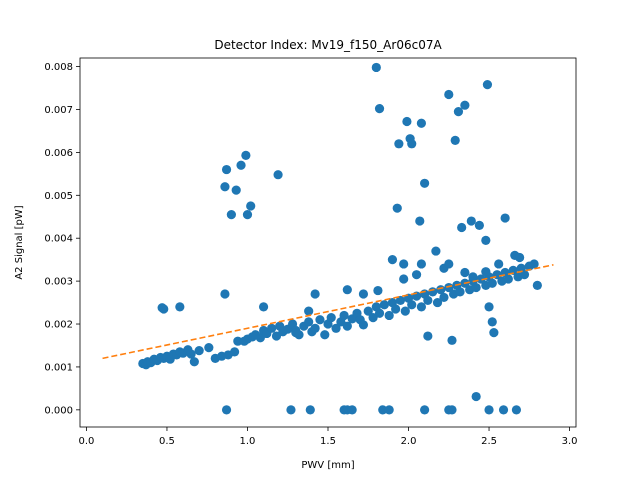  I want to click on y-tick-label: 0.001, so click(58, 367).